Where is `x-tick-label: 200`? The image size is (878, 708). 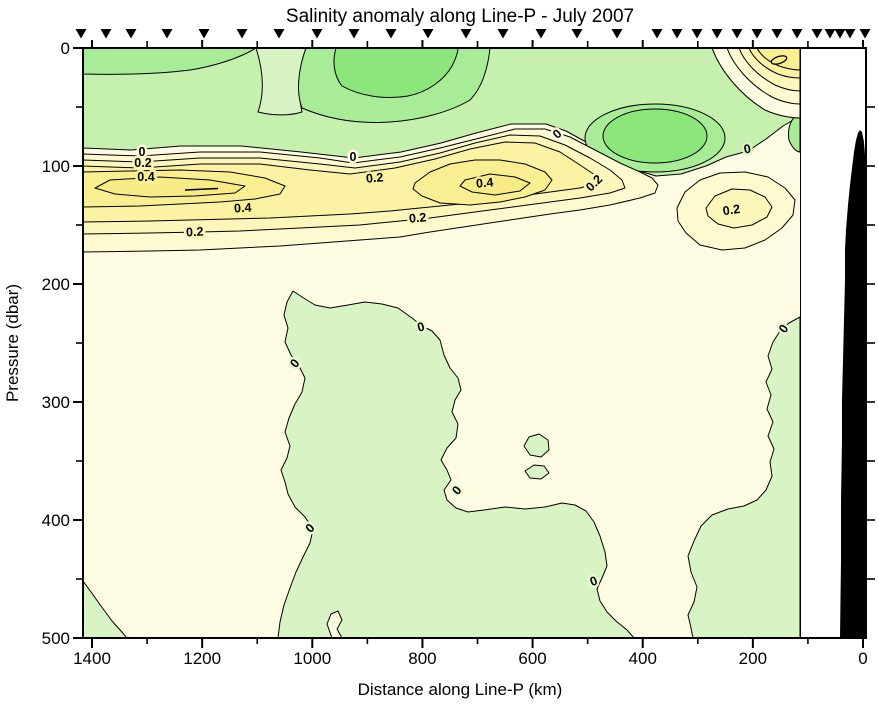
x-tick-label: 200 is located at coordinates (753, 658).